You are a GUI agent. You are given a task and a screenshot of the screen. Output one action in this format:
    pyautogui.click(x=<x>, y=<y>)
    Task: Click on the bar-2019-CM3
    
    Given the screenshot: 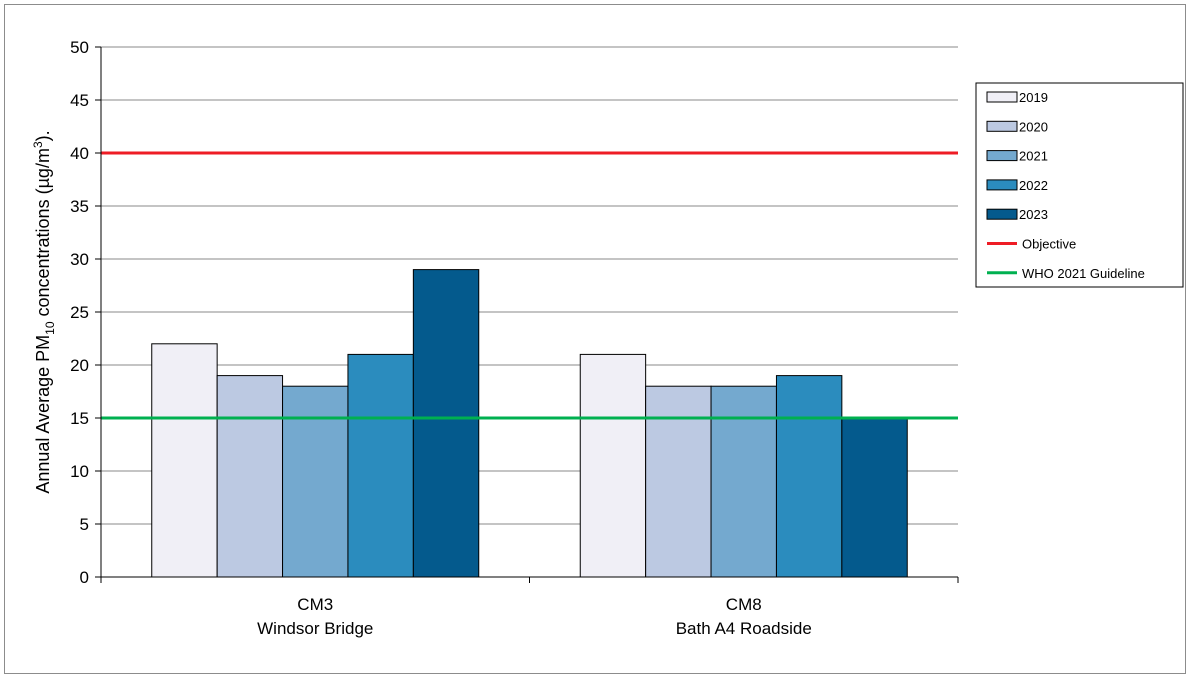 What is the action you would take?
    pyautogui.click(x=184, y=460)
    